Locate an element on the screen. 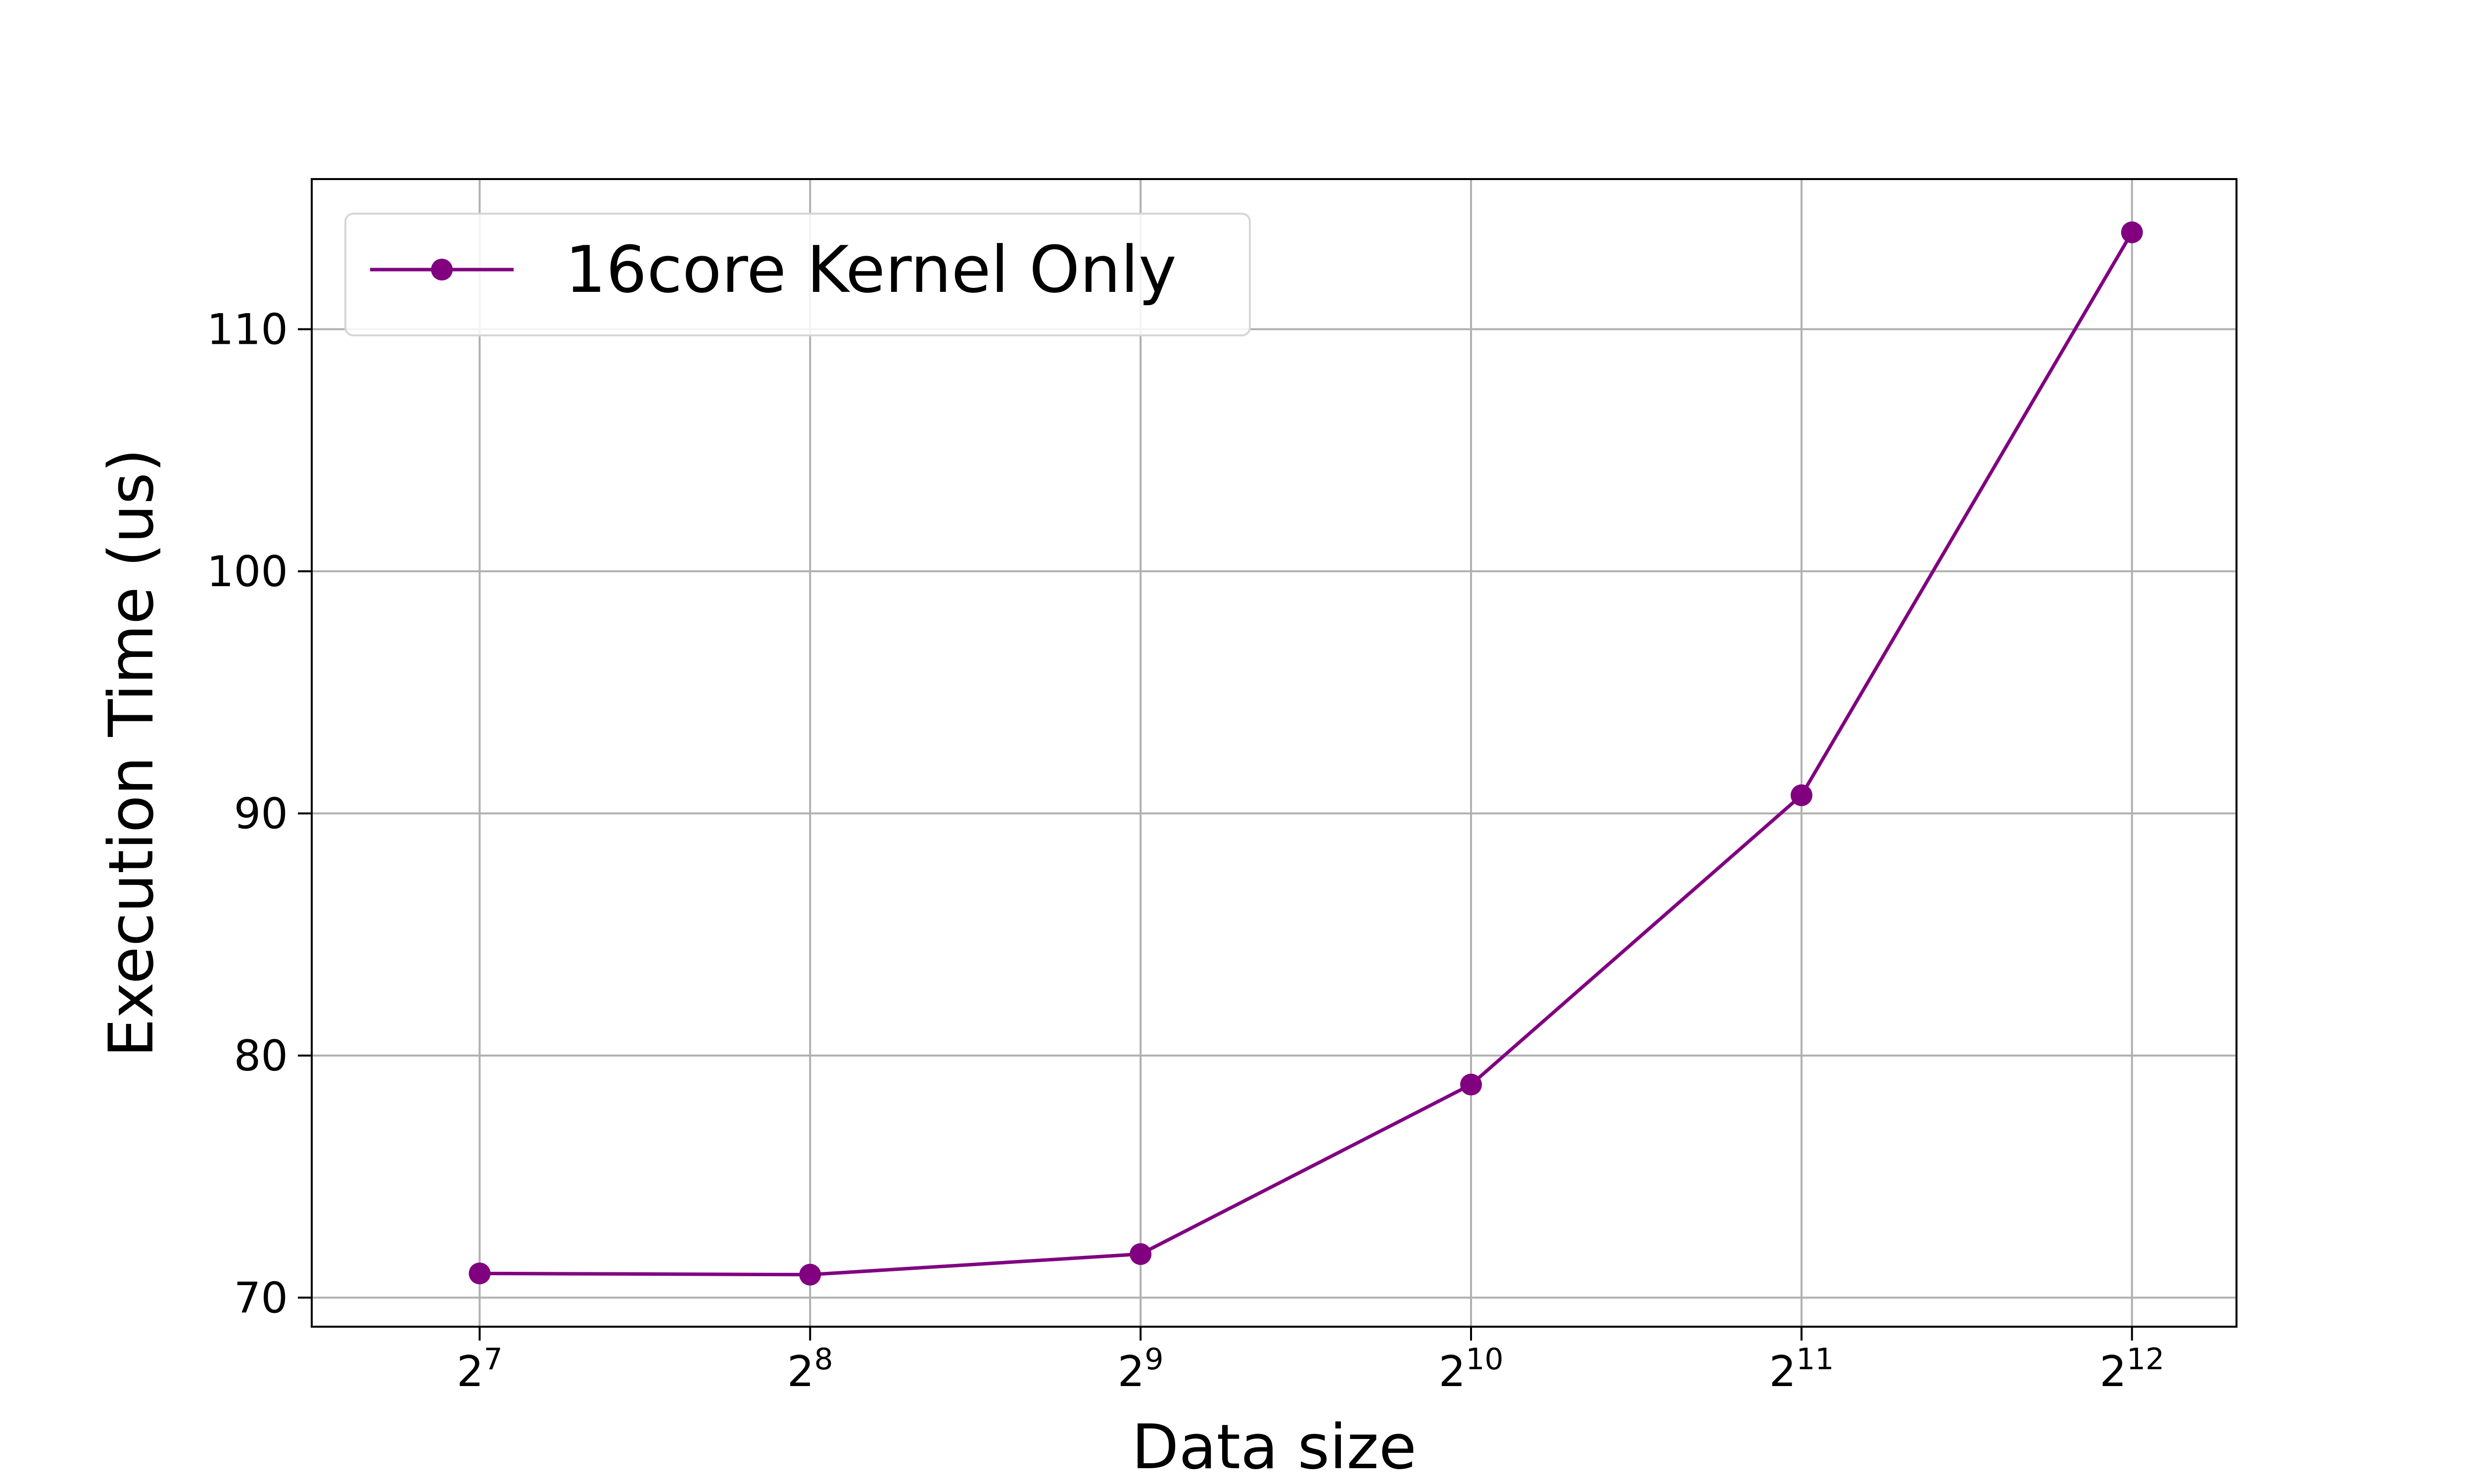 Image resolution: width=2474 pixels, height=1484 pixels. legend-box is located at coordinates (798, 274).